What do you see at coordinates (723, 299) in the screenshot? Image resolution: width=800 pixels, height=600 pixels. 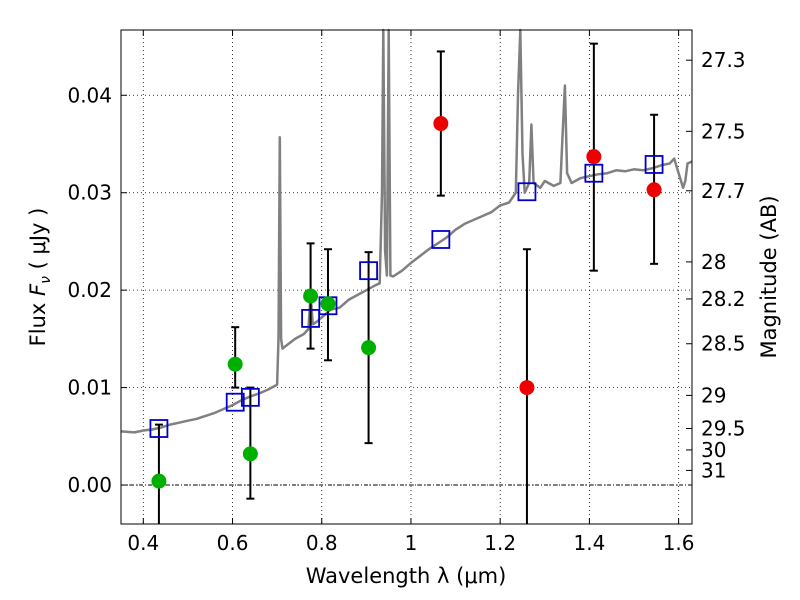 I see `magnitude-tick-label: 28.2` at bounding box center [723, 299].